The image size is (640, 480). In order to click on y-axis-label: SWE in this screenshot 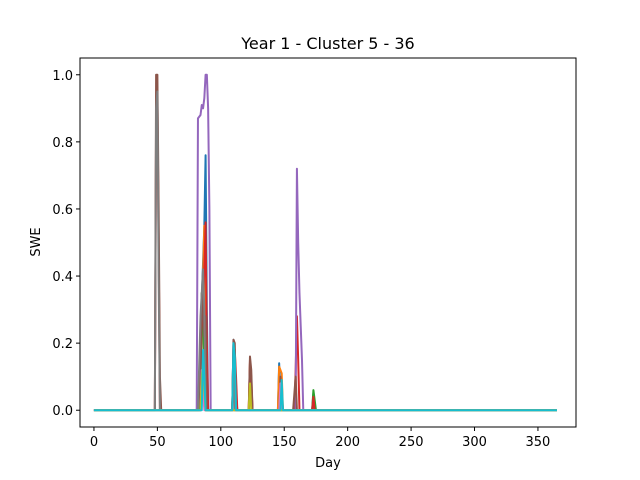, I will do `click(36, 241)`.